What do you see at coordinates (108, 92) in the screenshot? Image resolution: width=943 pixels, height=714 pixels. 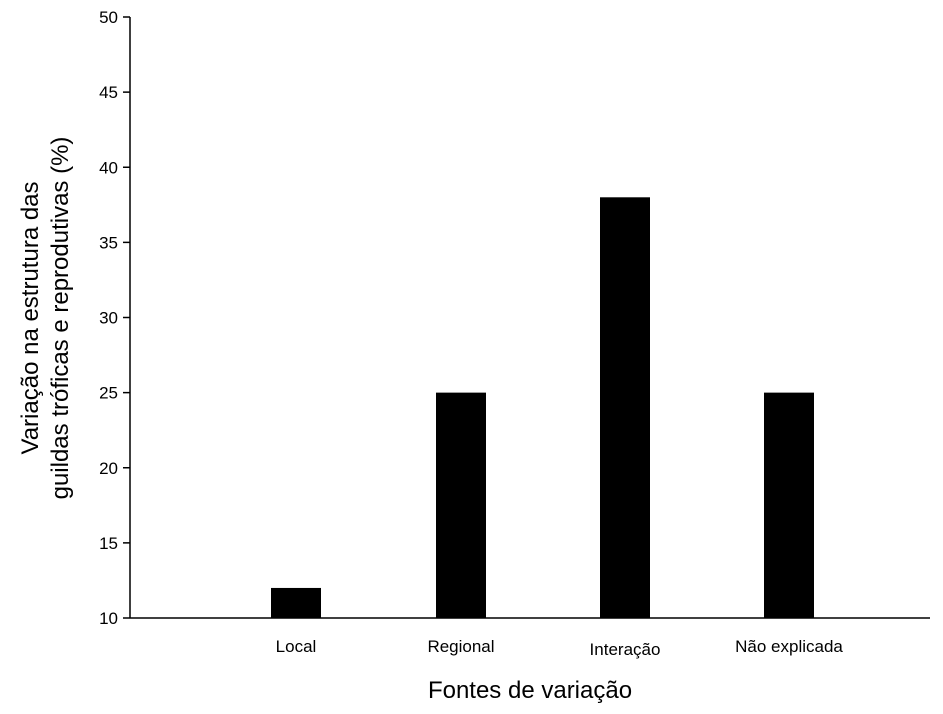 I see `y-tick-label: 45` at bounding box center [108, 92].